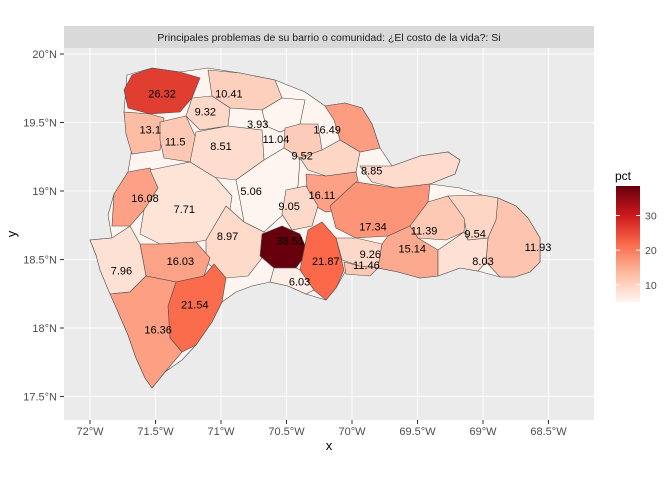 This screenshot has height=480, width=672. Describe the element at coordinates (482, 262) in the screenshot. I see `province-value-label: 8.03` at that location.